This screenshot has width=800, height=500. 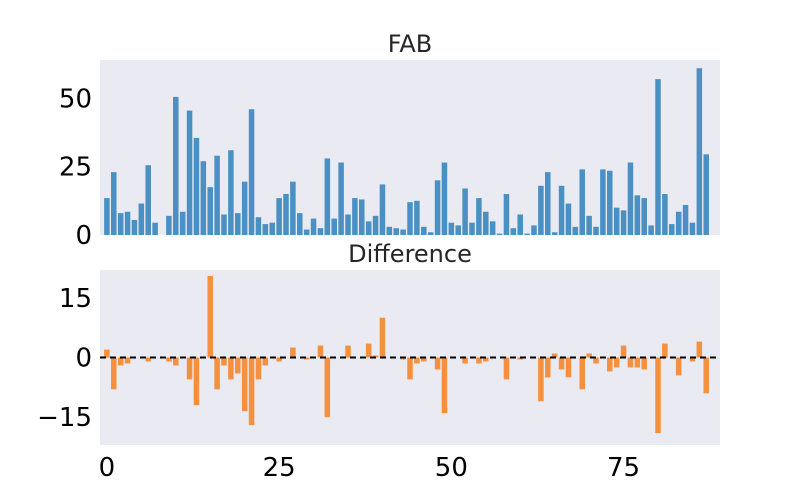 I want to click on x-tick-label: 75, so click(x=623, y=468).